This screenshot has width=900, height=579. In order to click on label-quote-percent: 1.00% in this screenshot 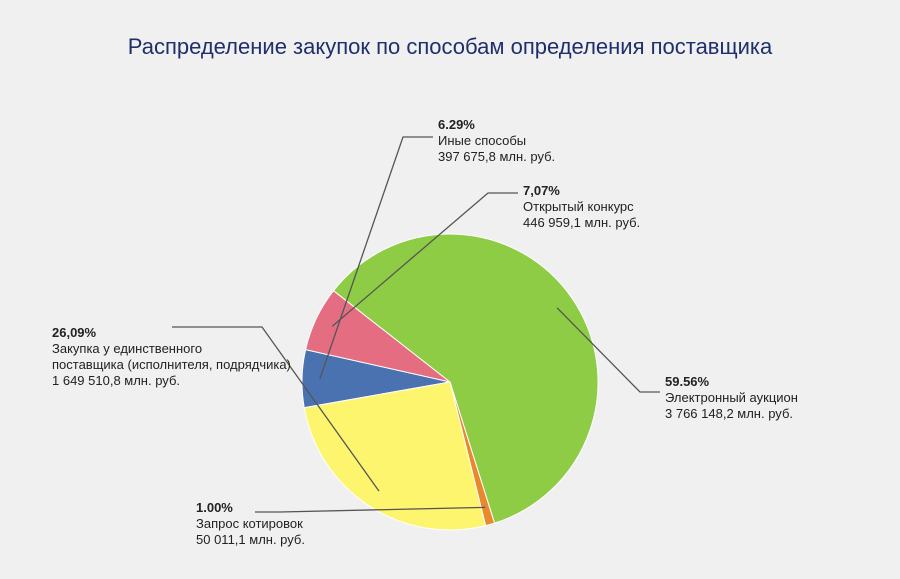, I will do `click(214, 507)`.